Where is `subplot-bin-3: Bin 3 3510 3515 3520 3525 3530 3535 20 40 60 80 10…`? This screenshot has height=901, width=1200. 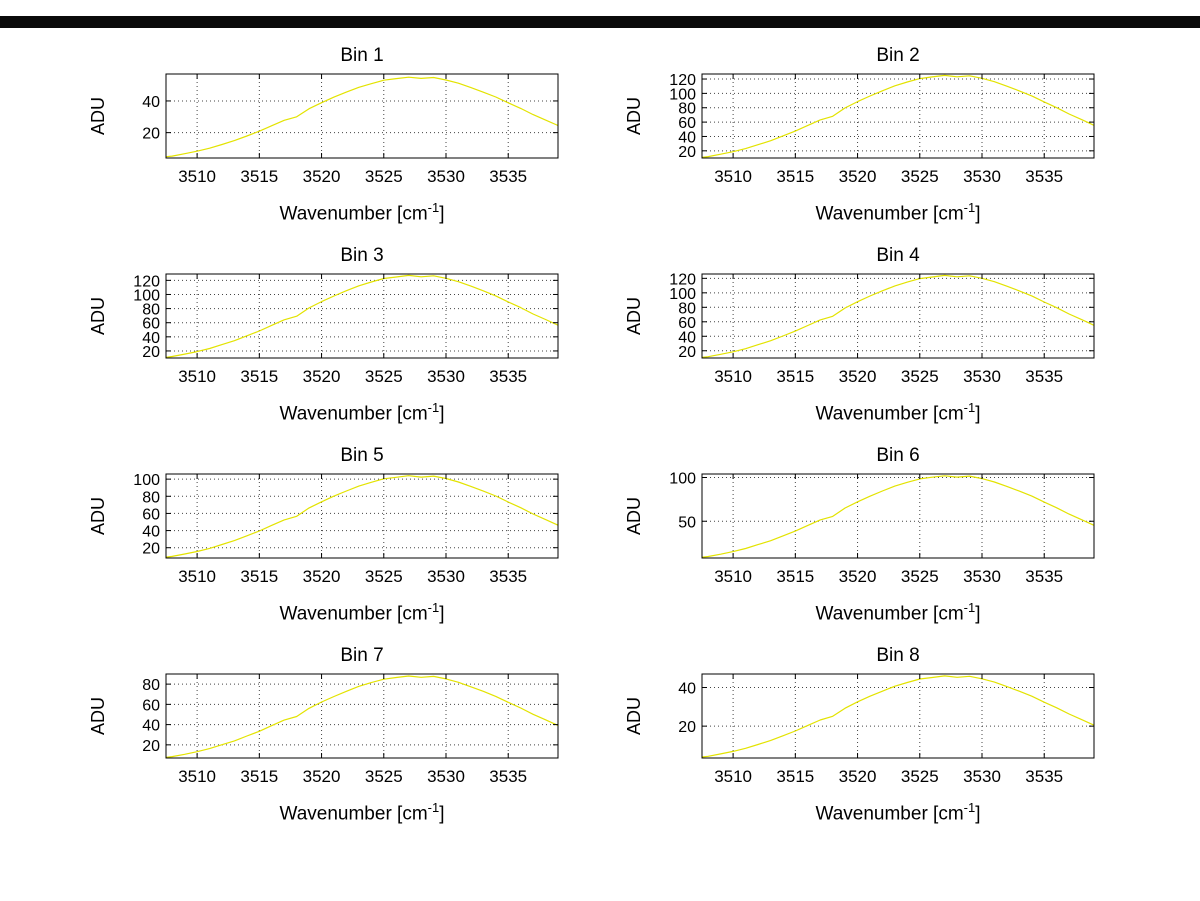
subplot-bin-3: Bin 3 3510 3515 3520 3525 3530 3535 20 40 60 80 10… is located at coordinates (330, 334).